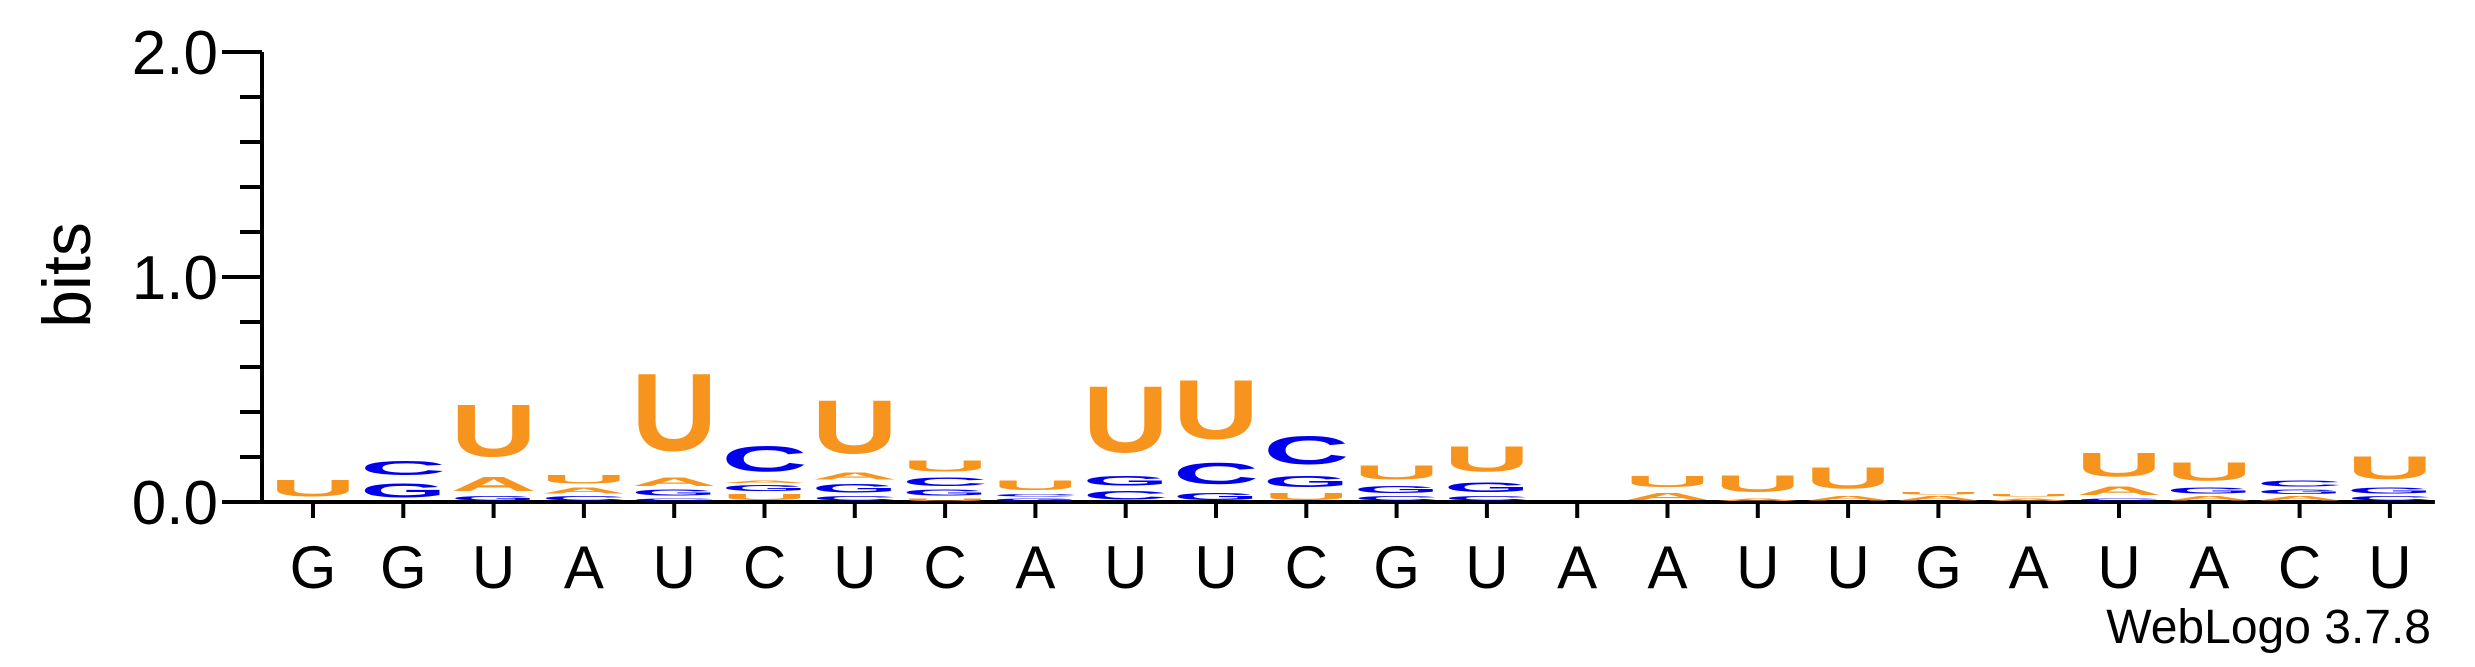  Describe the element at coordinates (2268, 627) in the screenshot. I see `credit-text: WebLogo 3.7.8` at that location.